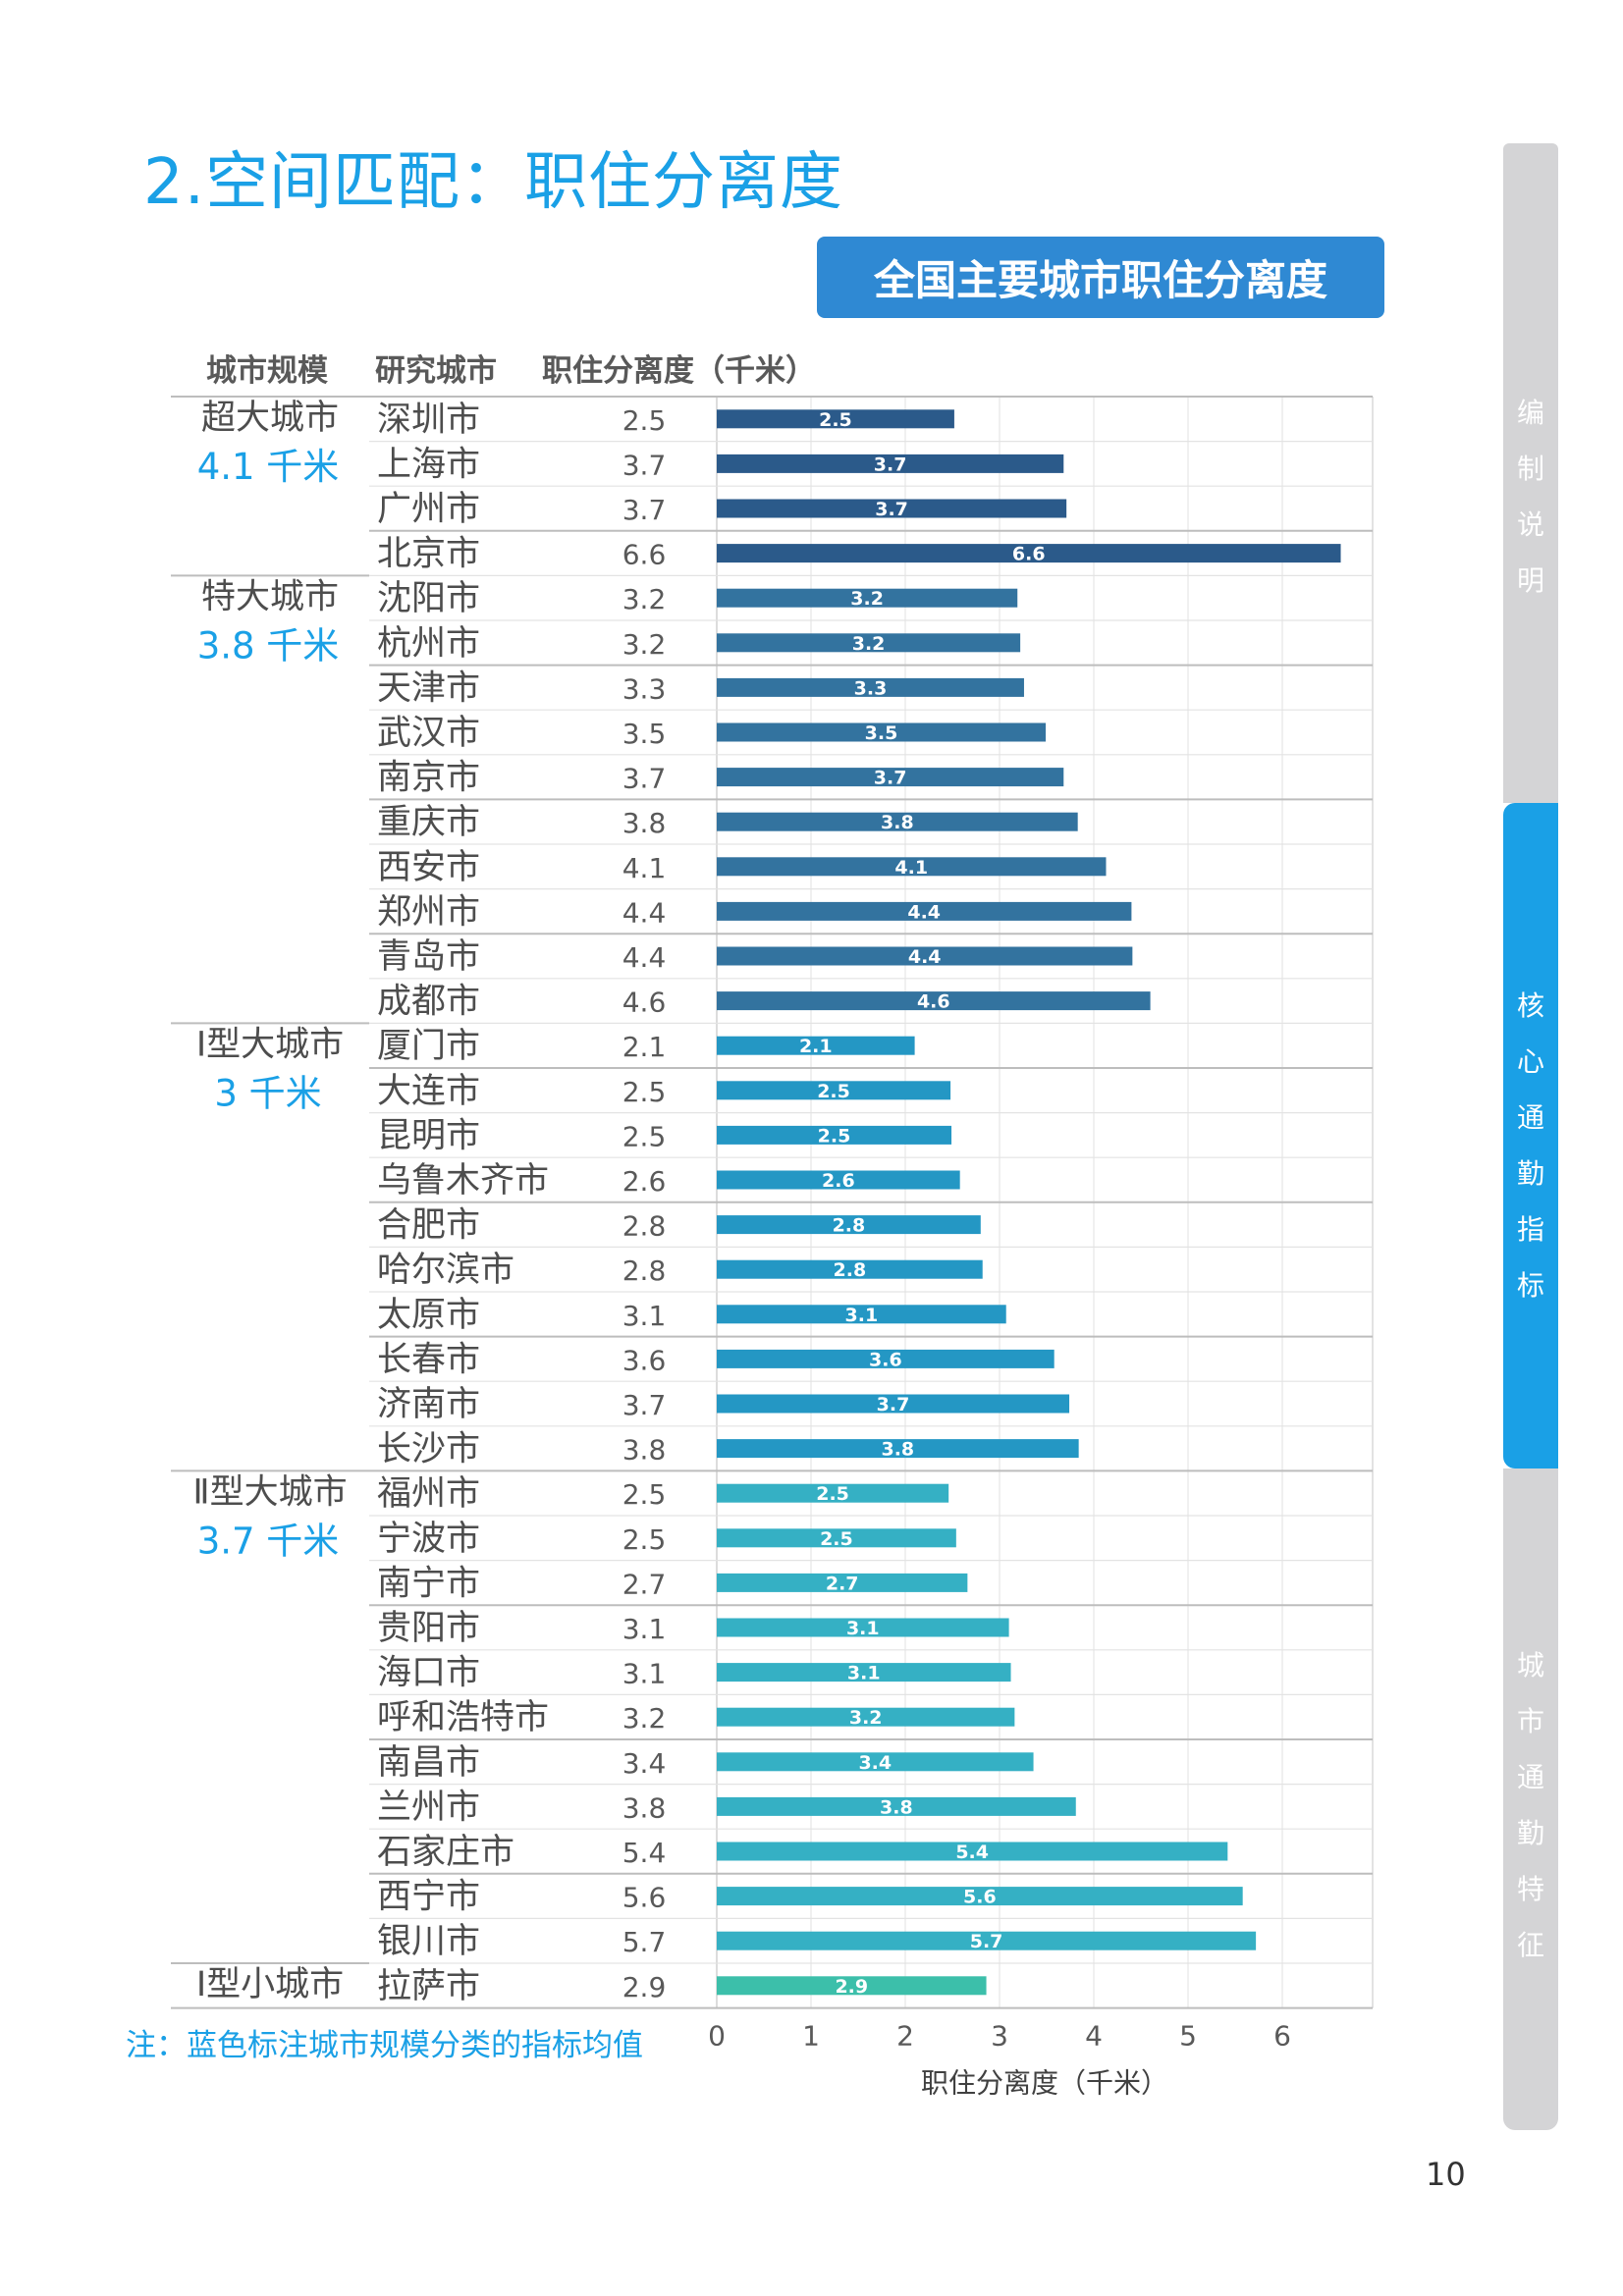 The height and width of the screenshot is (2296, 1623). I want to click on bar-data-label: 3.2, so click(867, 599).